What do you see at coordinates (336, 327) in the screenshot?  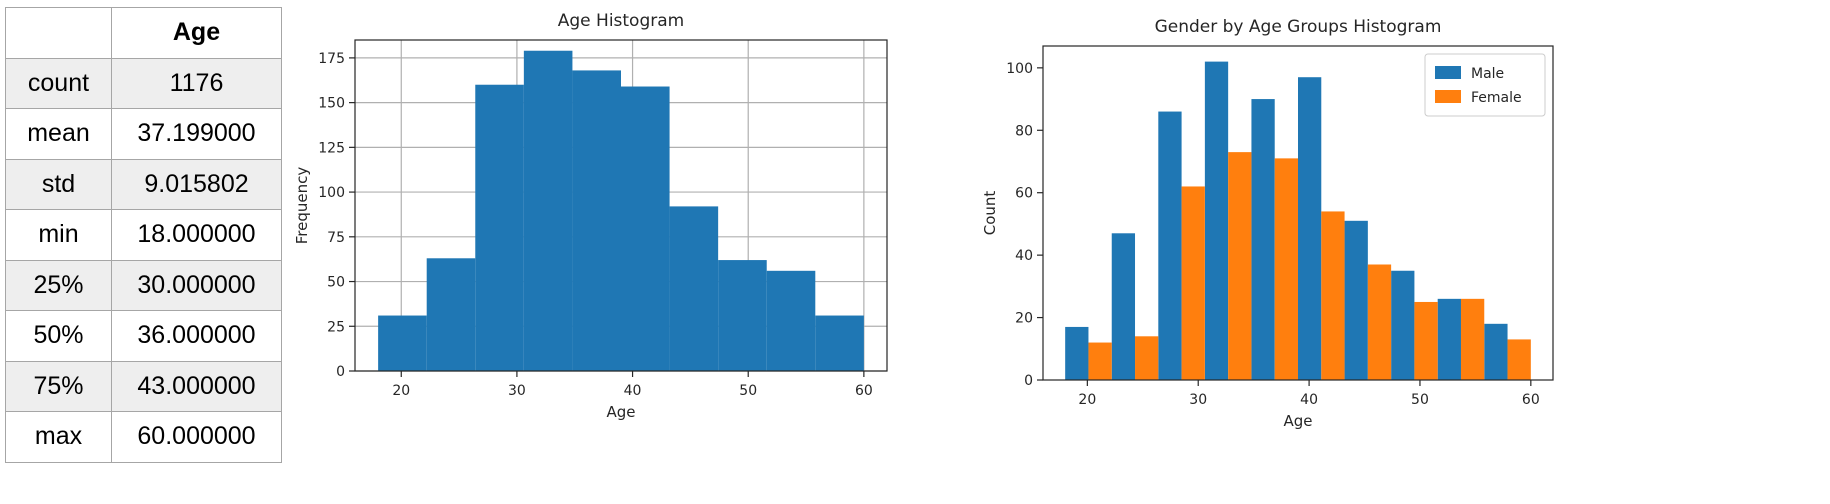 I see `y-tick-label: 25` at bounding box center [336, 327].